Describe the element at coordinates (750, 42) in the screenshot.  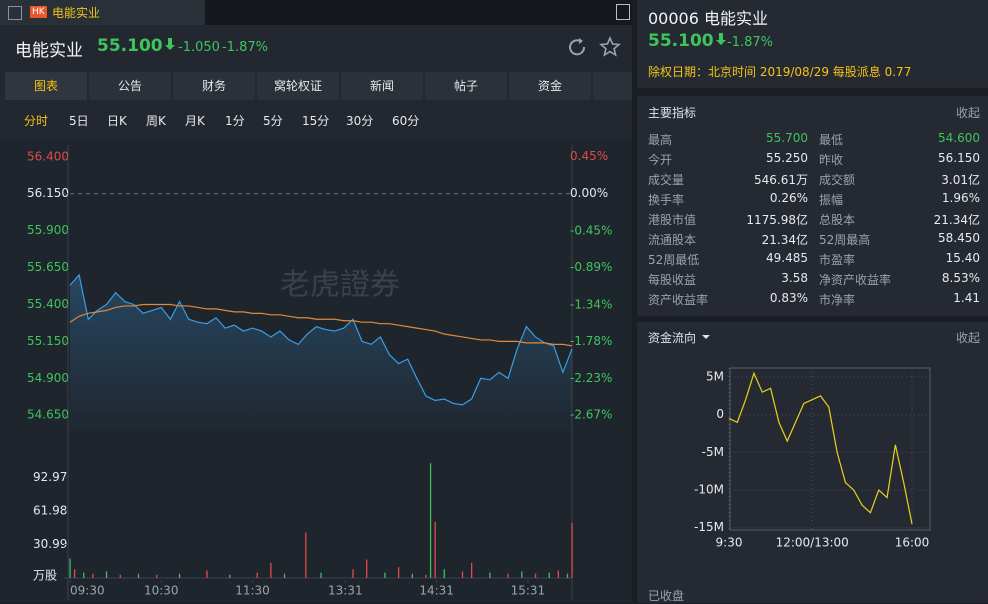
I see `side-change-pct: -1.87%` at that location.